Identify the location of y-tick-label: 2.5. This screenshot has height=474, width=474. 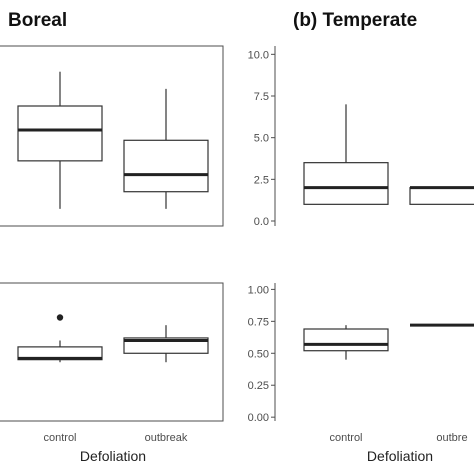
(261, 180).